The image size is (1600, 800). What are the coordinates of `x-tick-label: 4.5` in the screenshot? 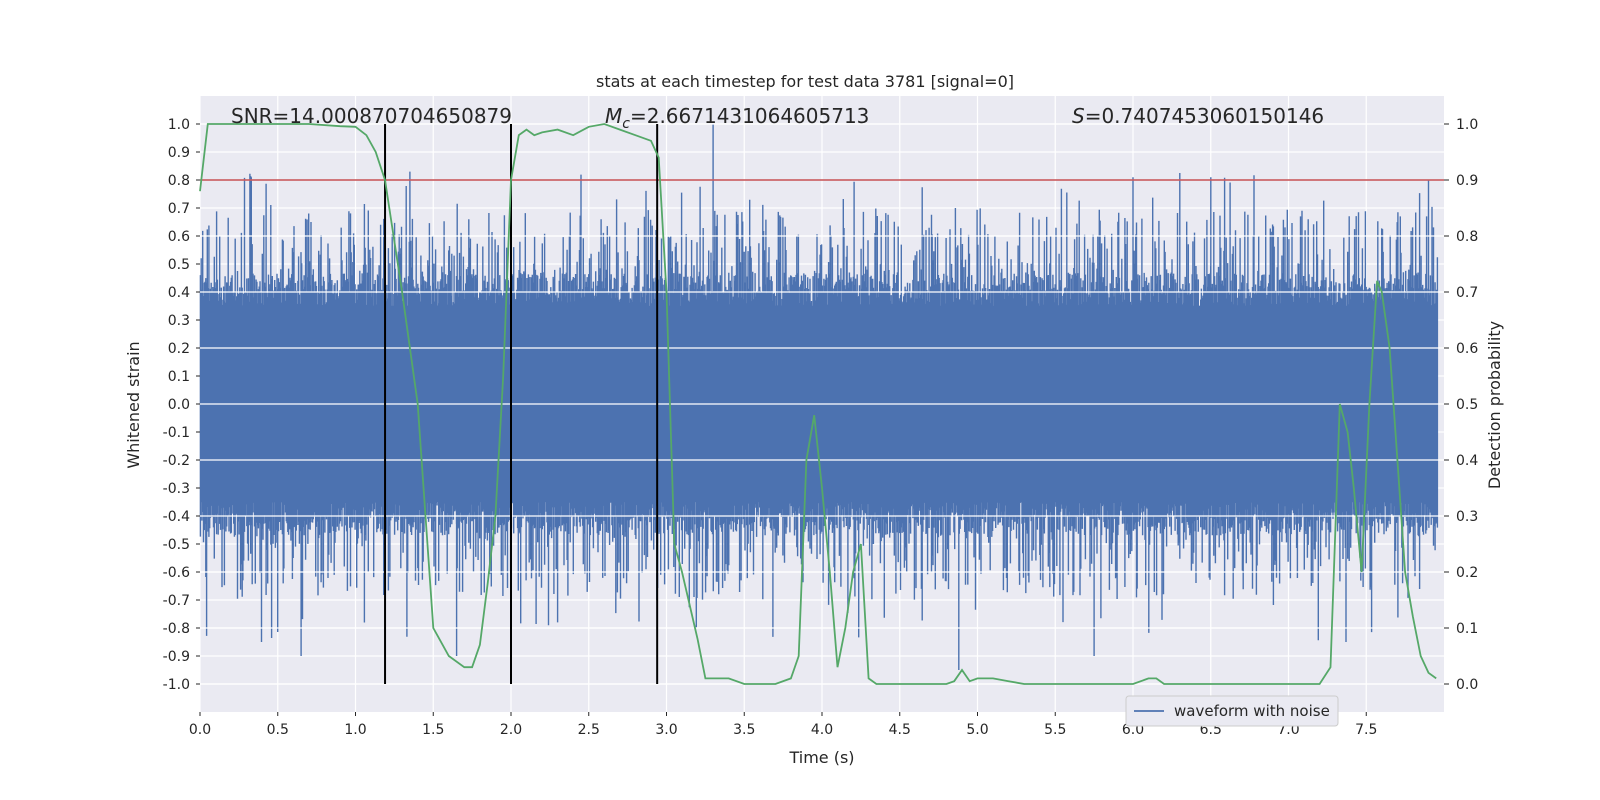 It's located at (900, 730).